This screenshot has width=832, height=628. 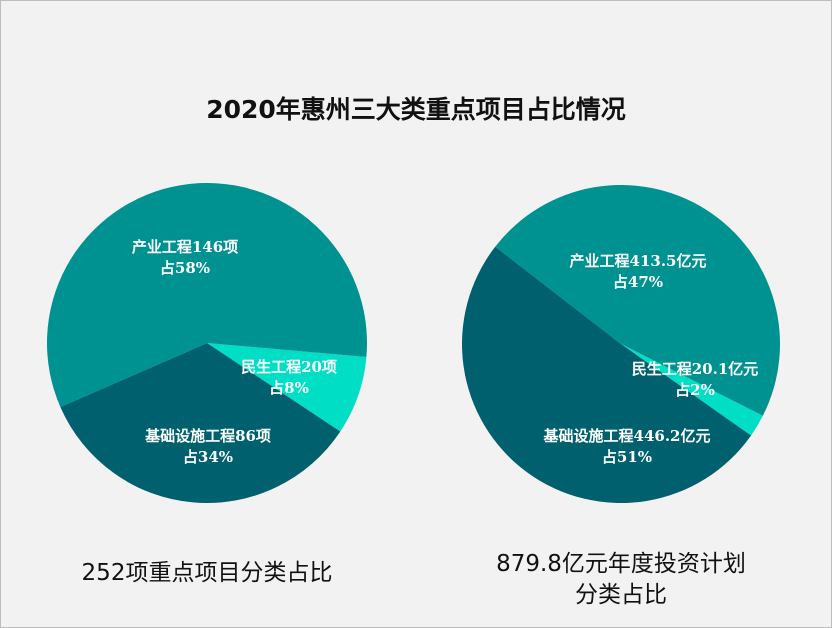 I want to click on data-label-industry-investment: 产业工程413.5亿元 占47%, so click(x=638, y=271).